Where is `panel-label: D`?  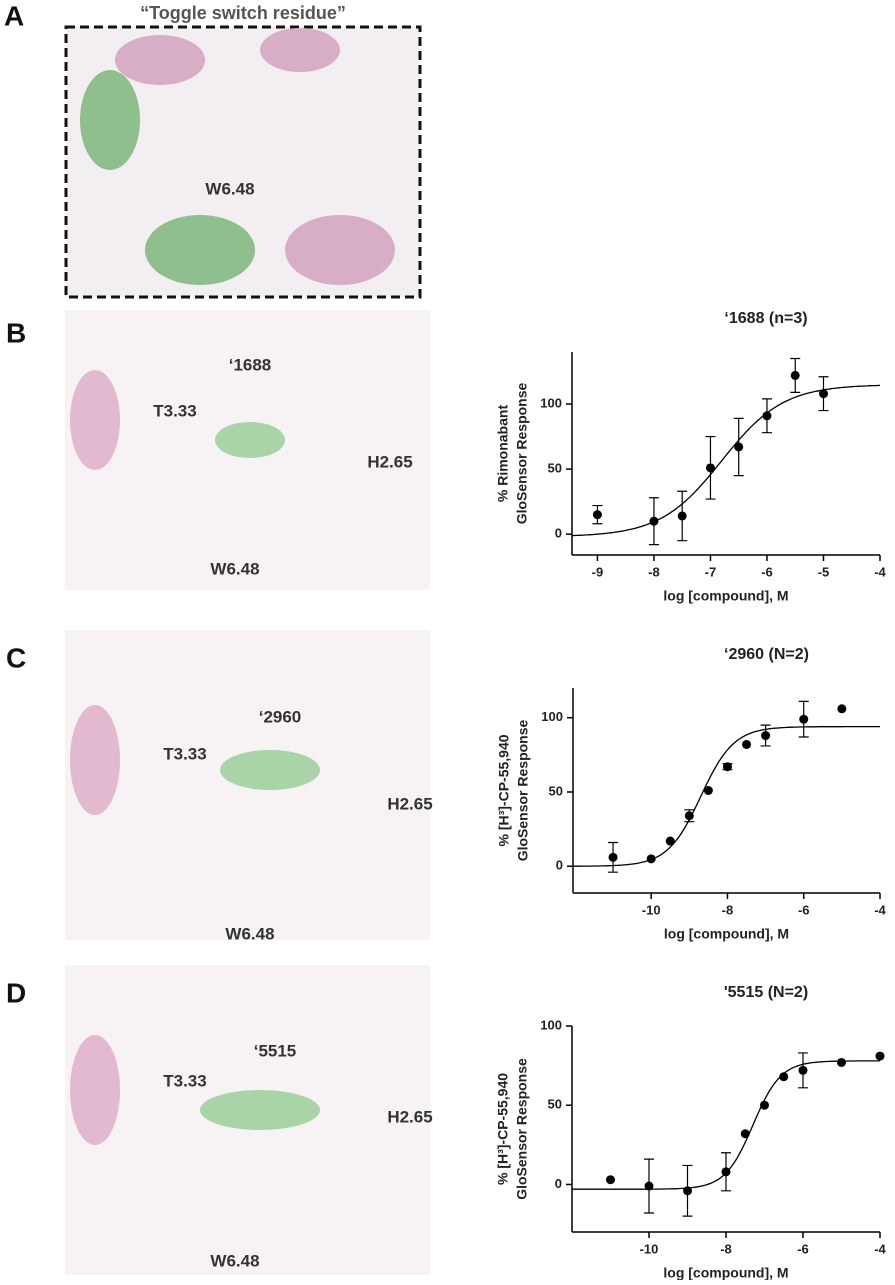 panel-label: D is located at coordinates (16, 992).